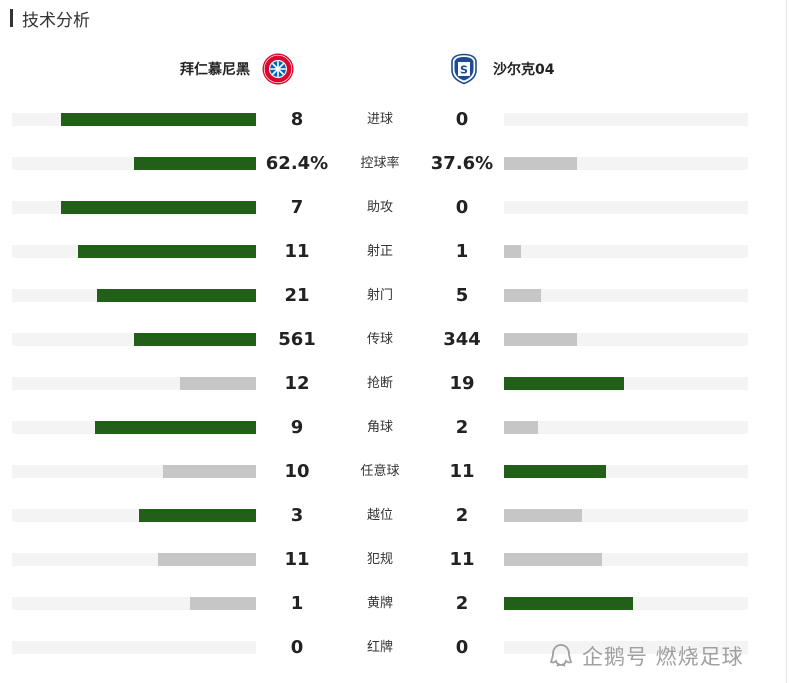 This screenshot has width=800, height=683. What do you see at coordinates (278, 69) in the screenshot?
I see `fc-bayern-crest-icon` at bounding box center [278, 69].